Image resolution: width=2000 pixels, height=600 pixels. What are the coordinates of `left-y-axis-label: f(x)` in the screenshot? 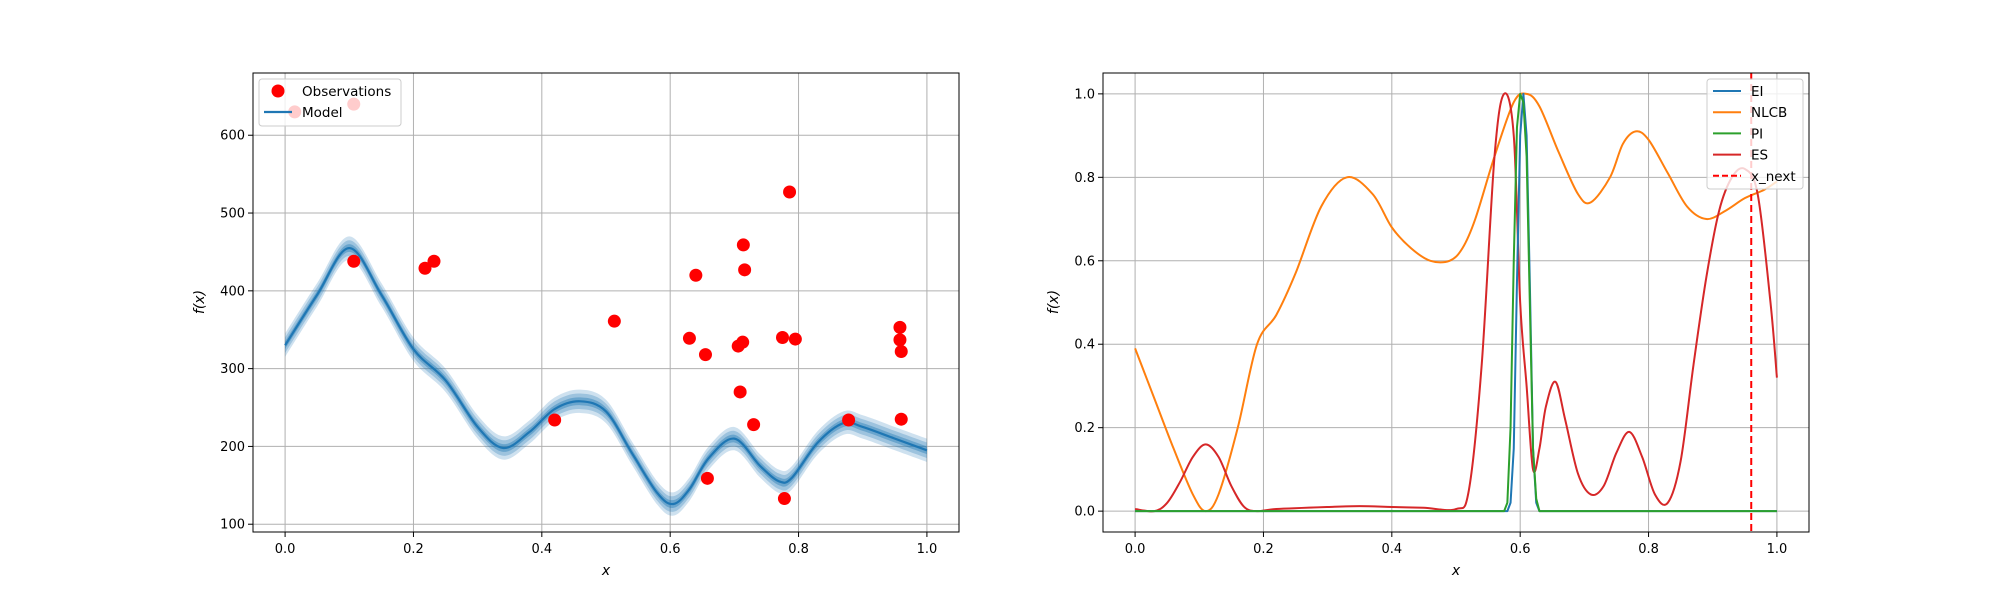 It's located at (200, 302).